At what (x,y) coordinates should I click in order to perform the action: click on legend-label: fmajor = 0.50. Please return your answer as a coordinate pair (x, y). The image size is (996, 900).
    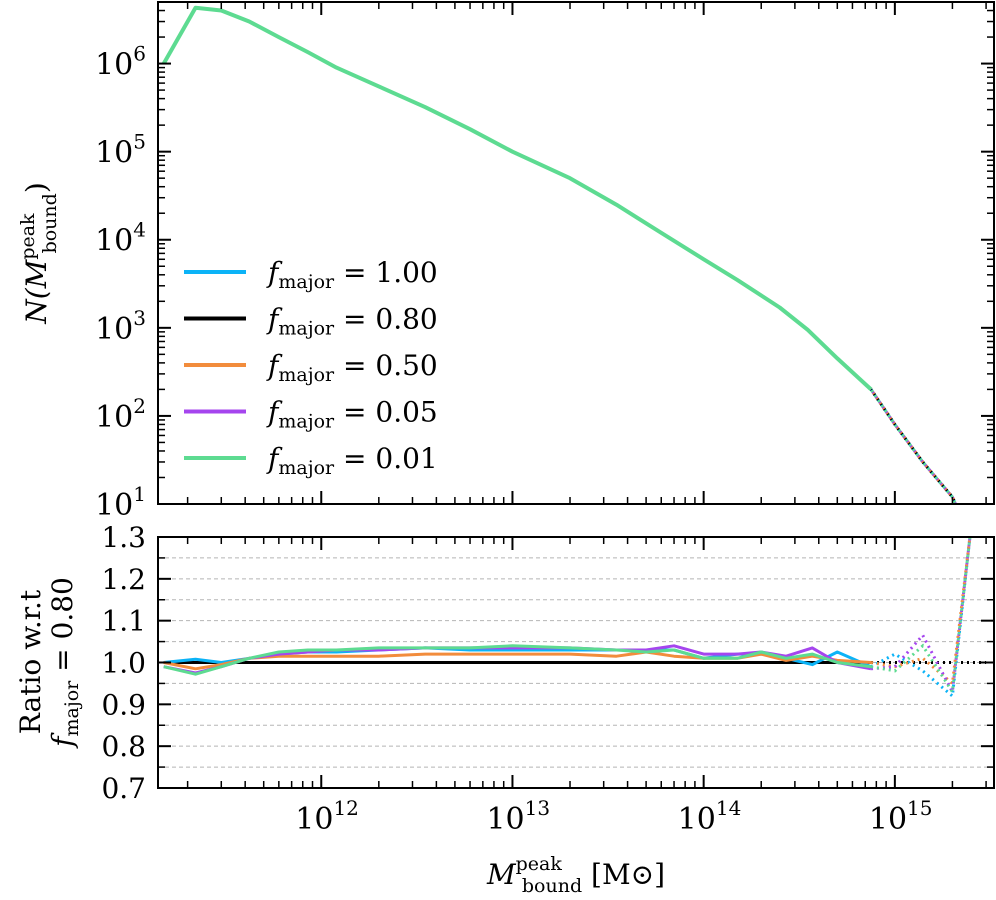
    Looking at the image, I should click on (352, 367).